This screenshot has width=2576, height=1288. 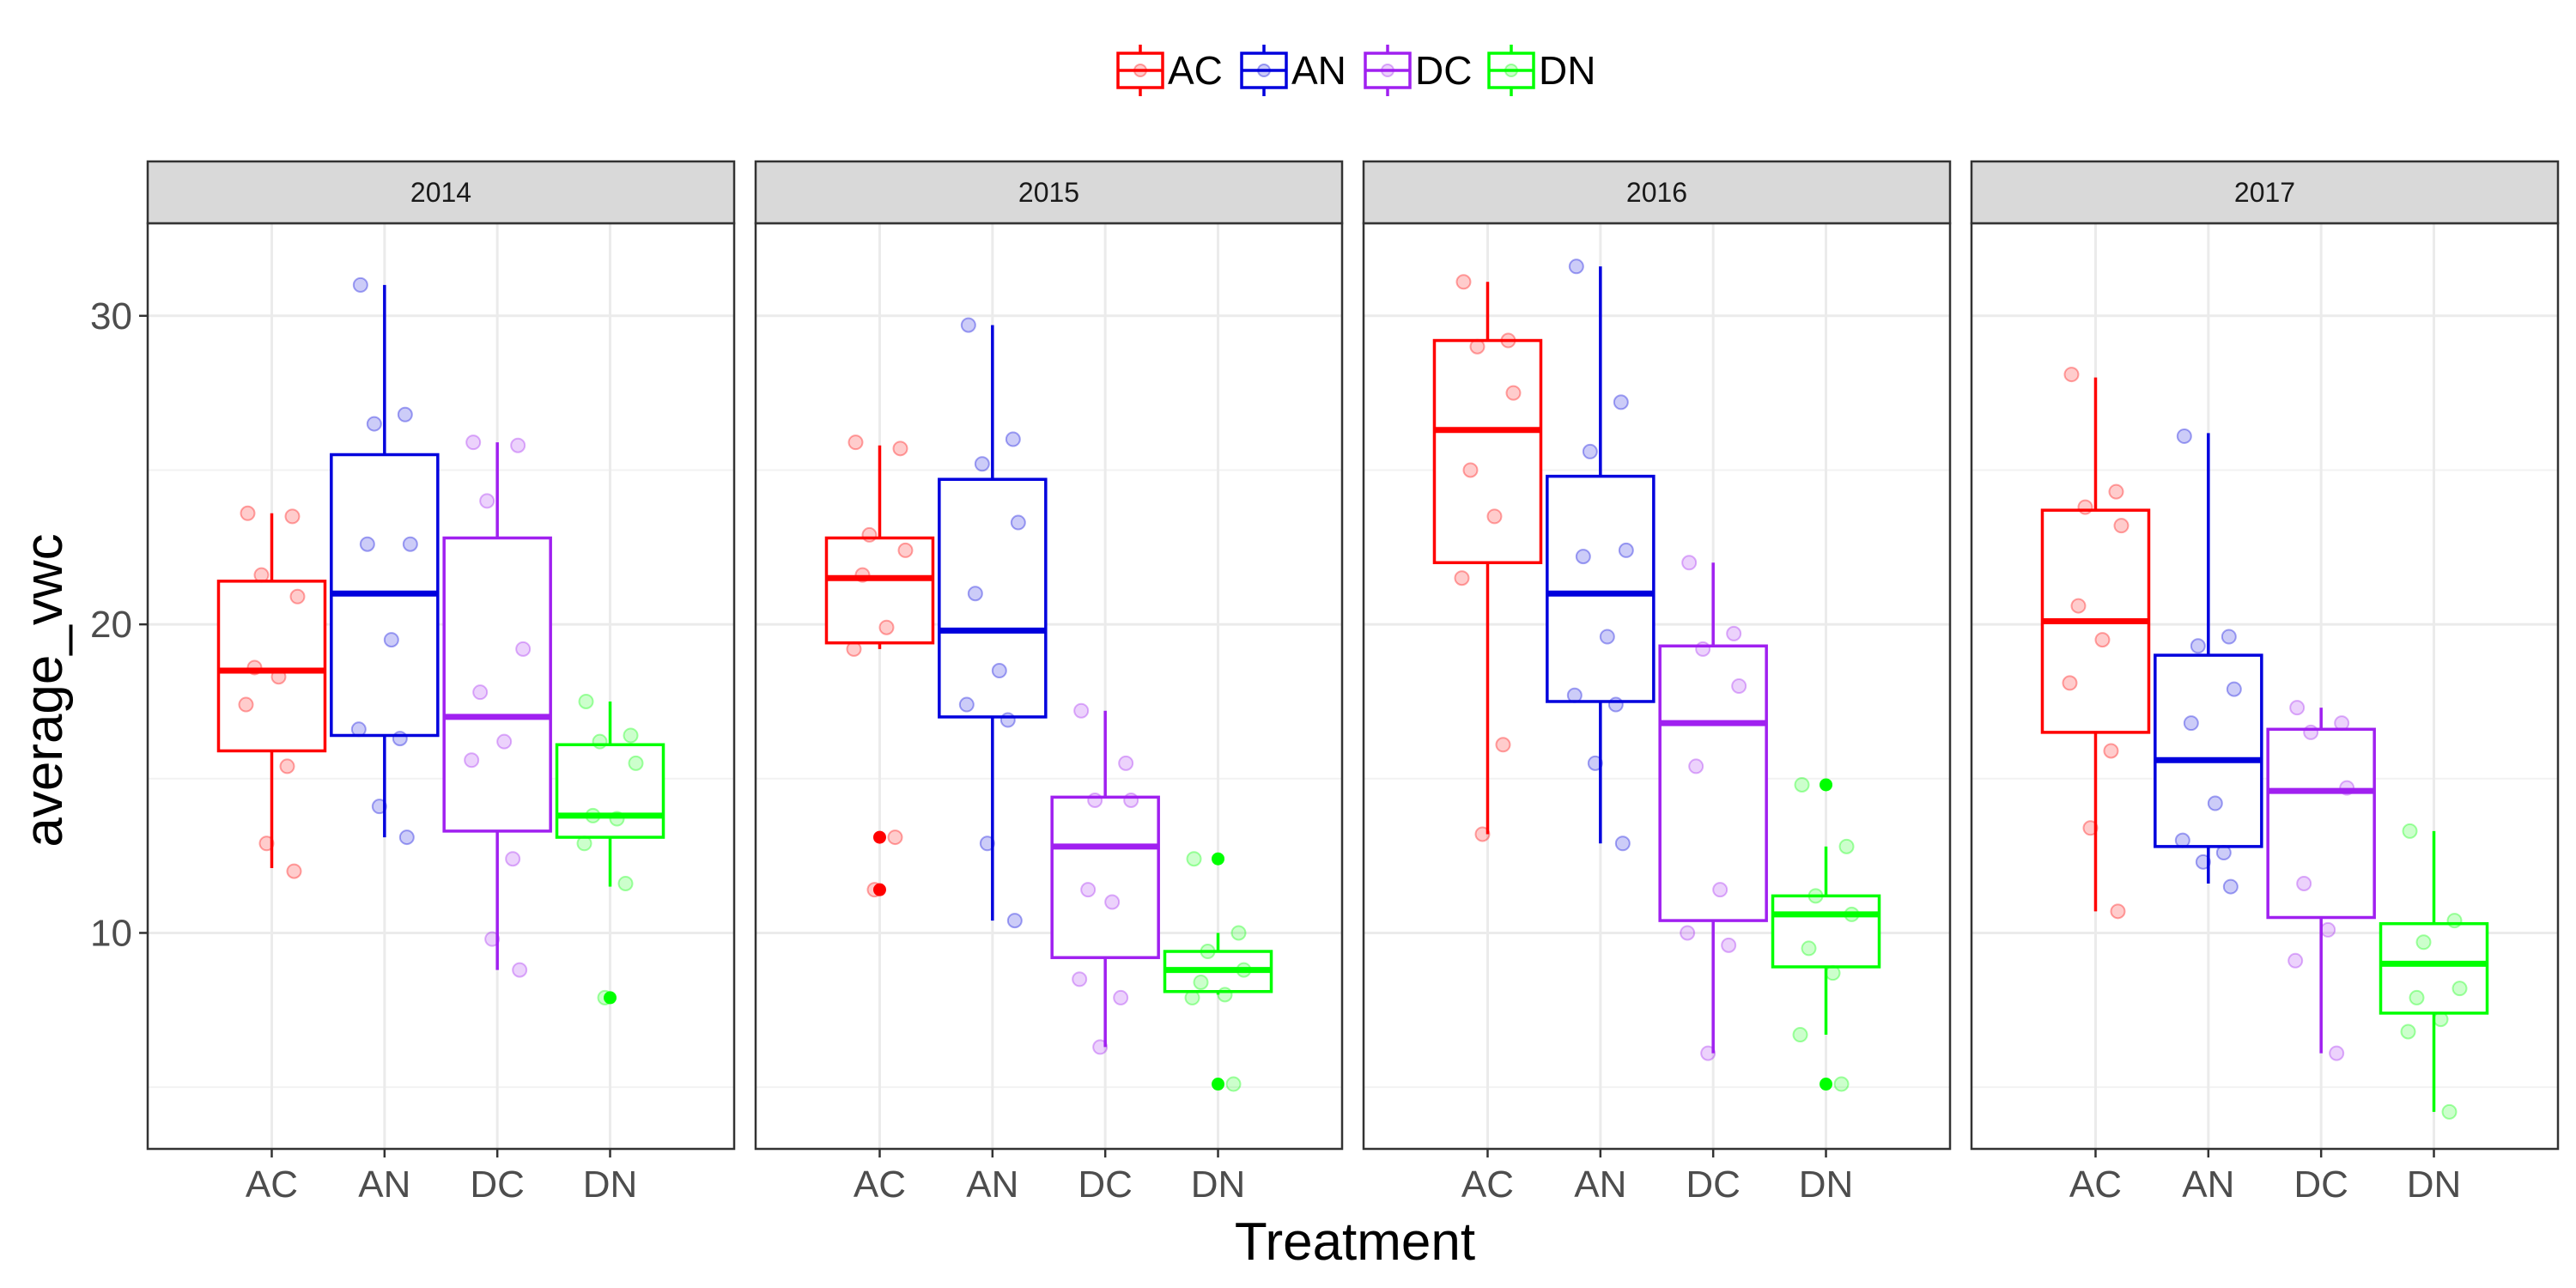 I want to click on legend-label: DN, so click(x=1567, y=70).